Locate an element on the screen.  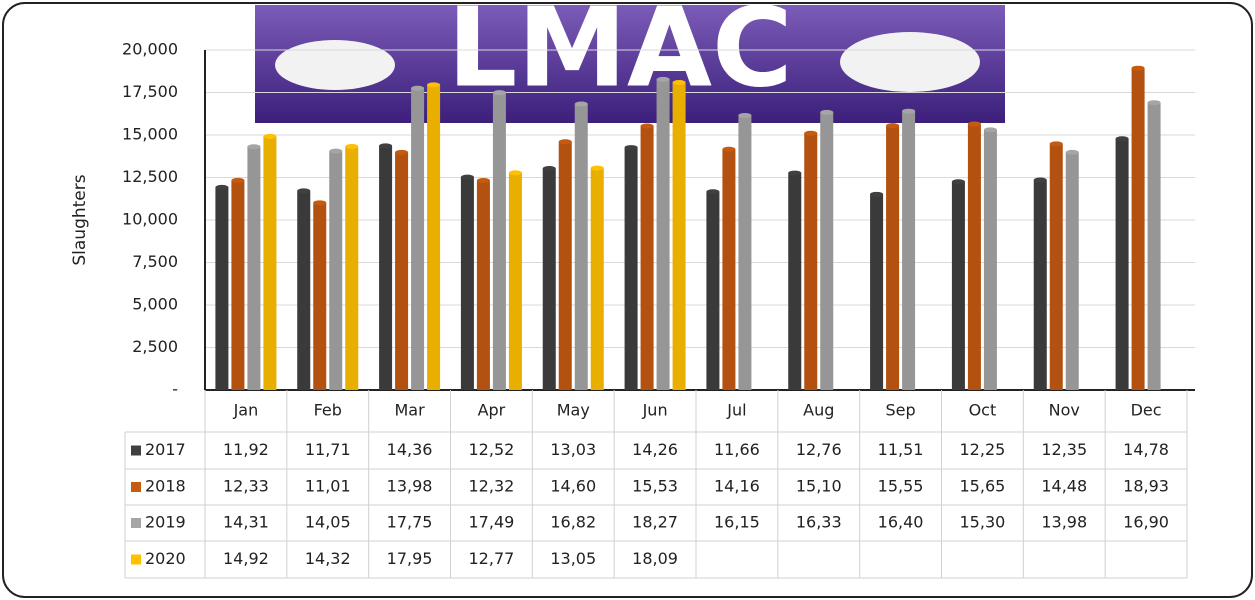
y-tick-label: 15,000 is located at coordinates (150, 134).